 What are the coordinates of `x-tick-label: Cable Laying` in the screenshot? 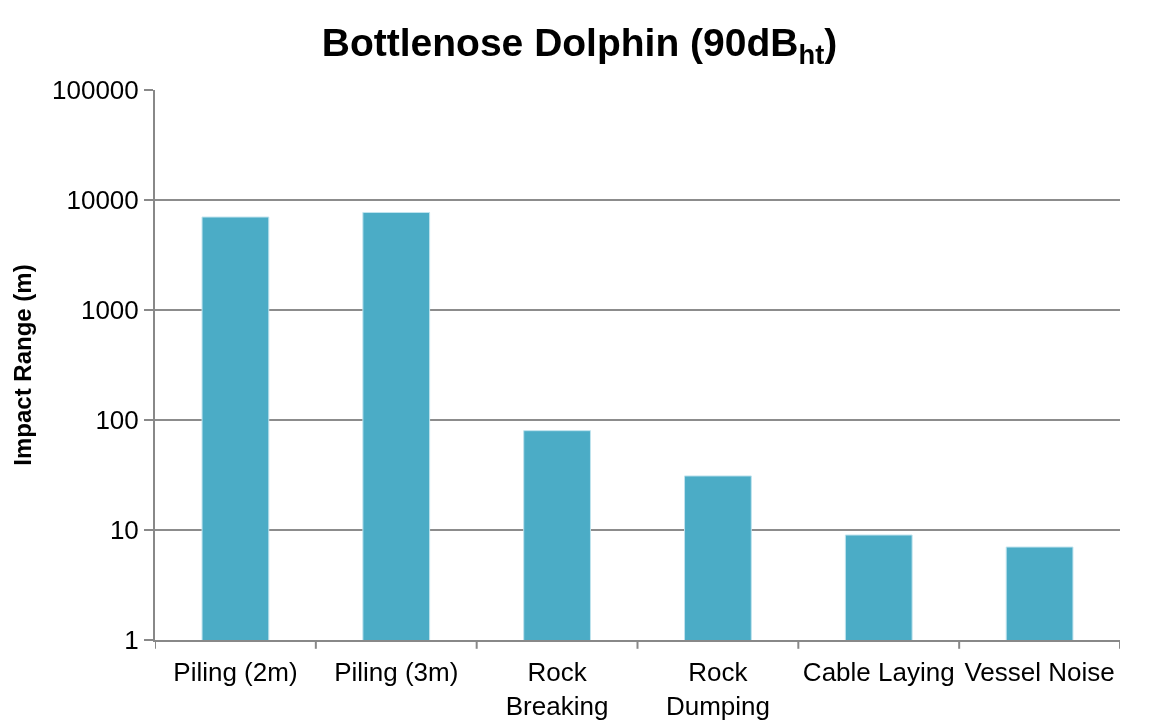 It's located at (878, 672).